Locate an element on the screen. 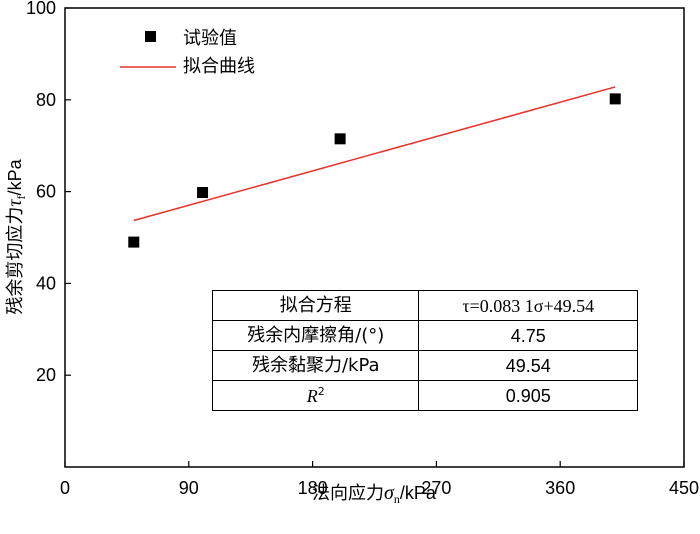  table-row: 残余内摩擦角/(°) 4.75 is located at coordinates (424, 335).